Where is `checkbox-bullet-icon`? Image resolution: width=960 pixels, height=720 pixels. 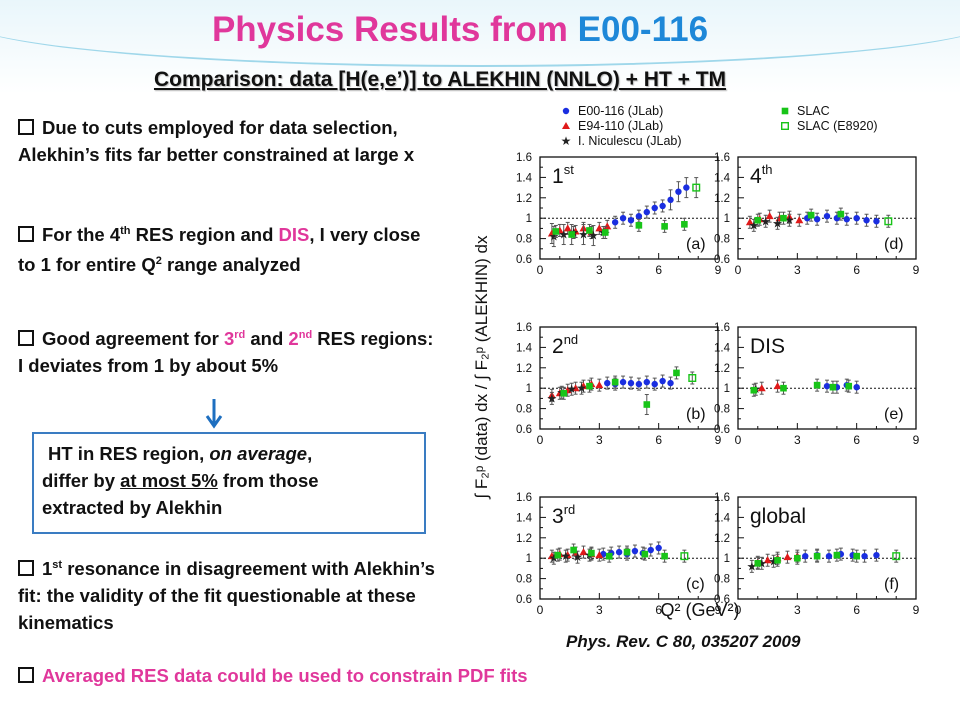
checkbox-bullet-icon is located at coordinates (26, 675).